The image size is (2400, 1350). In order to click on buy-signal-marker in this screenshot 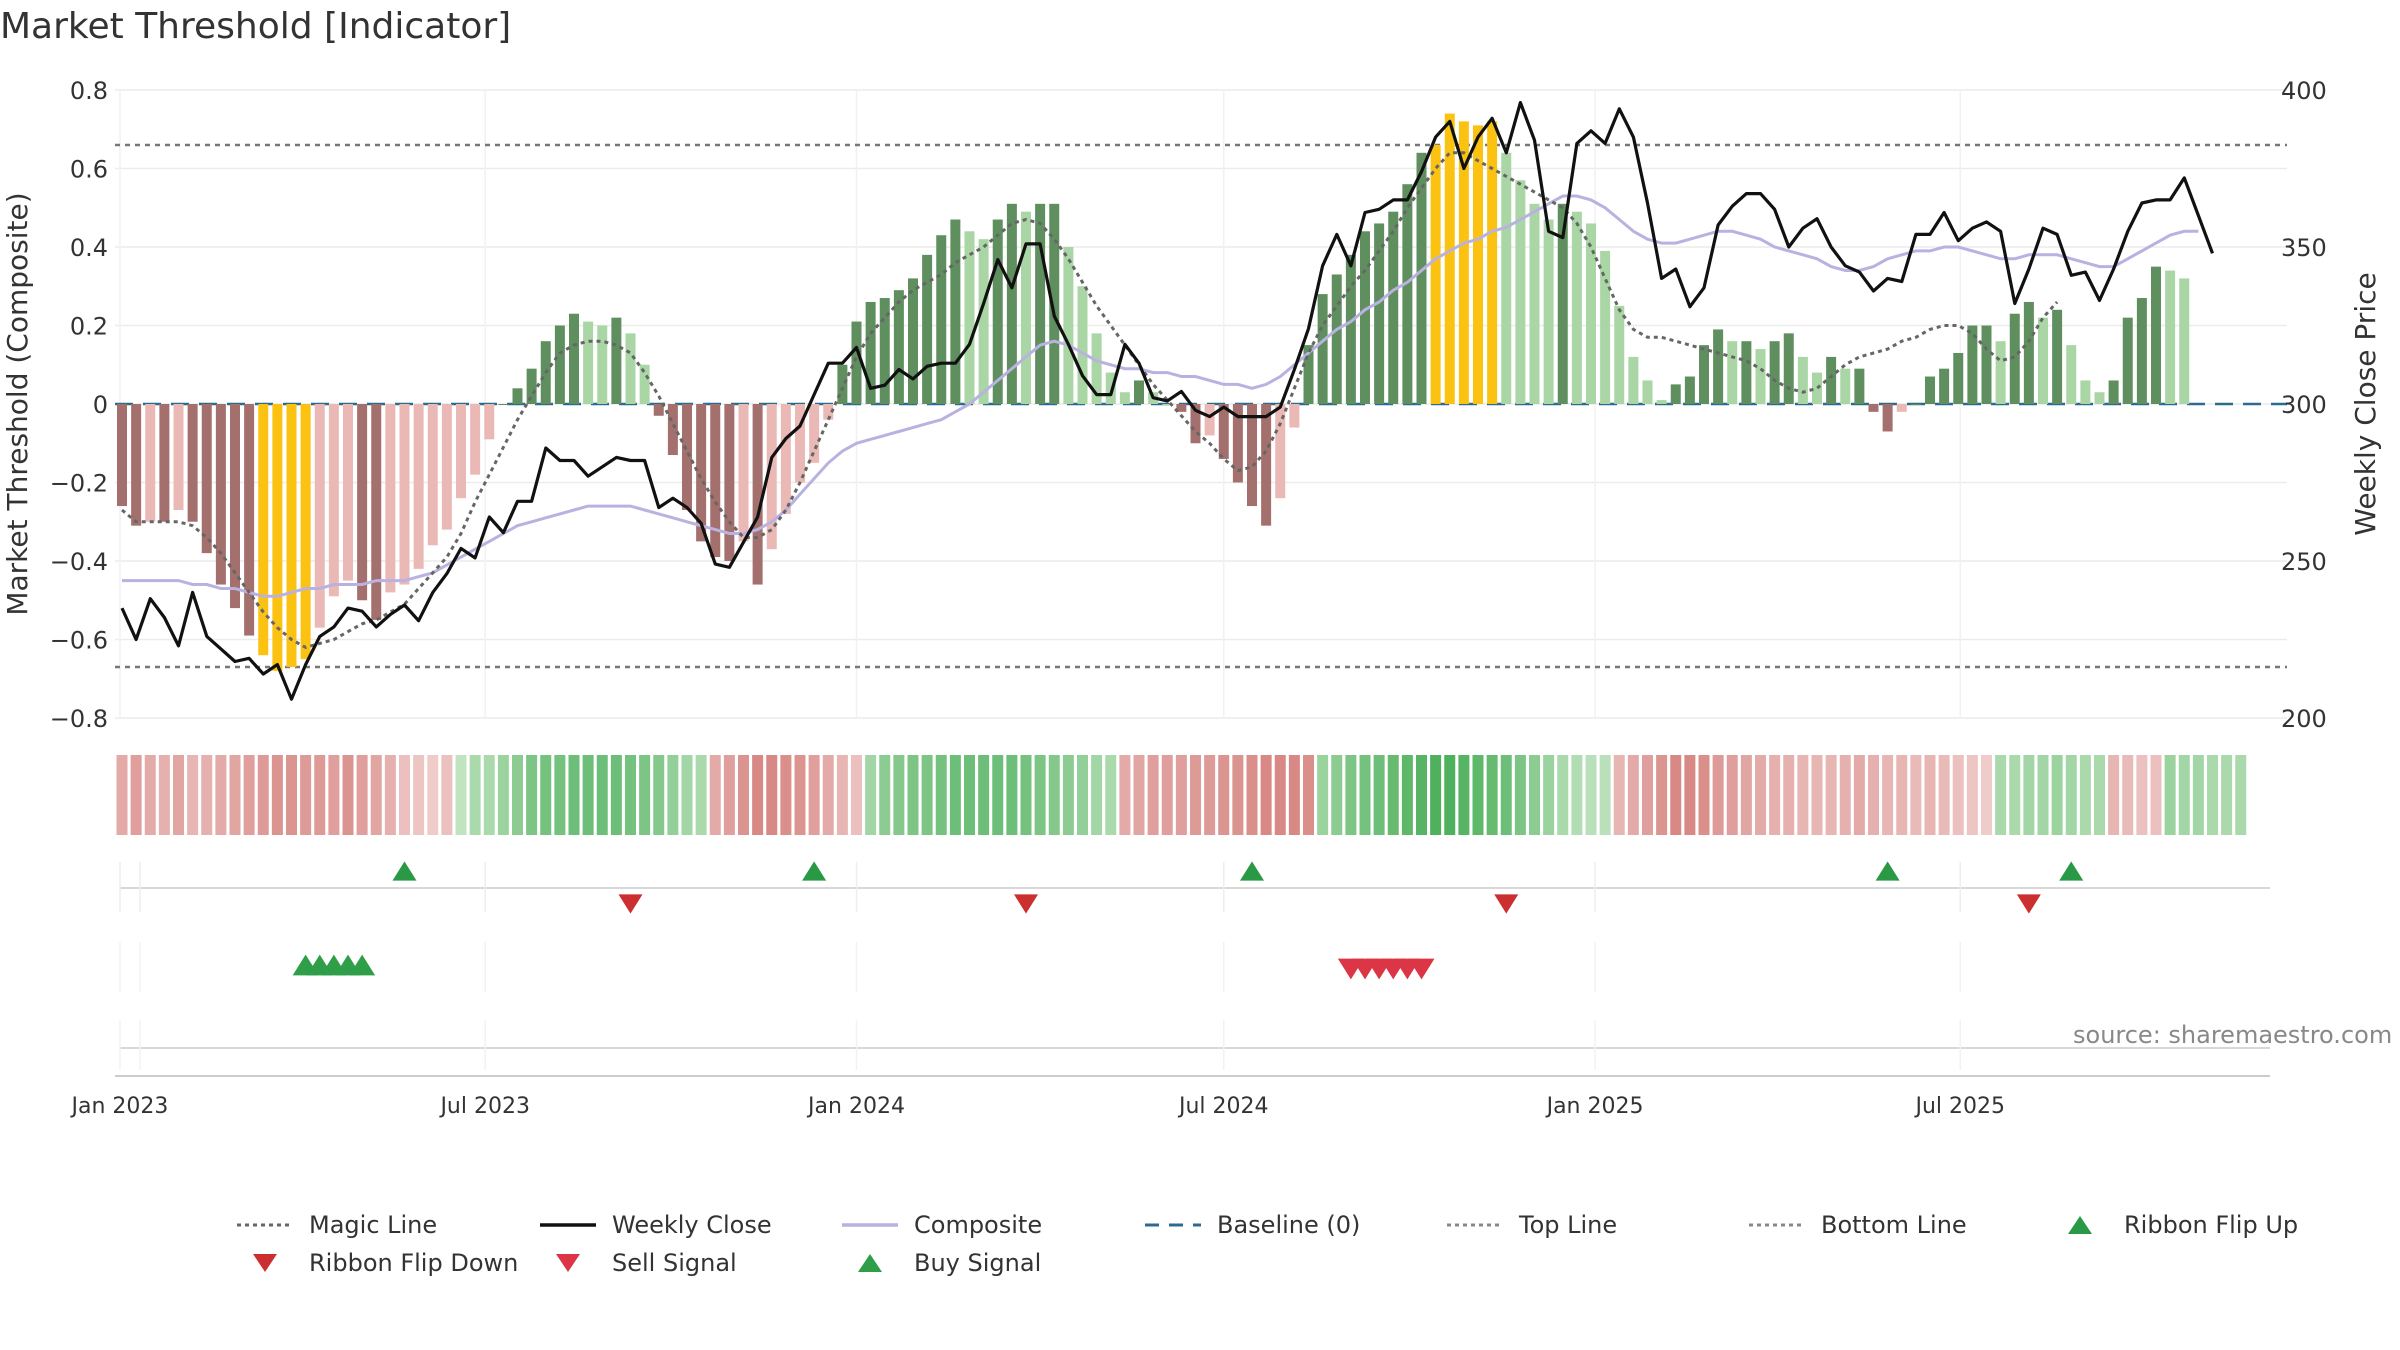, I will do `click(362, 965)`.